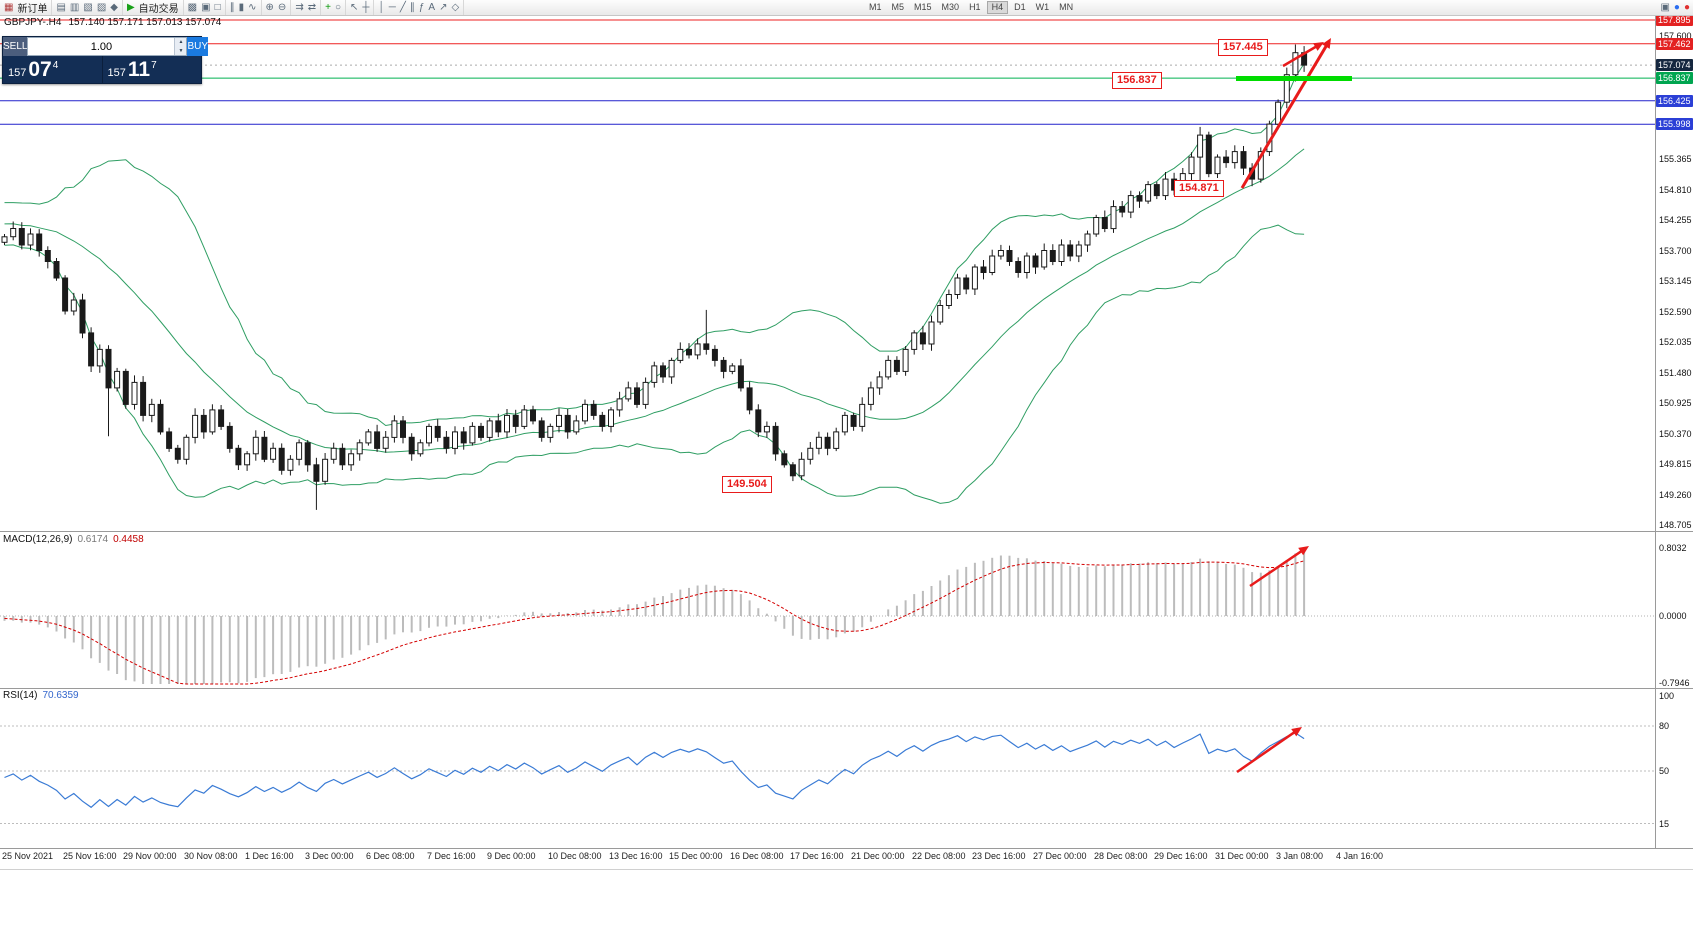  I want to click on price-axis-tick: 149.260, so click(1675, 494).